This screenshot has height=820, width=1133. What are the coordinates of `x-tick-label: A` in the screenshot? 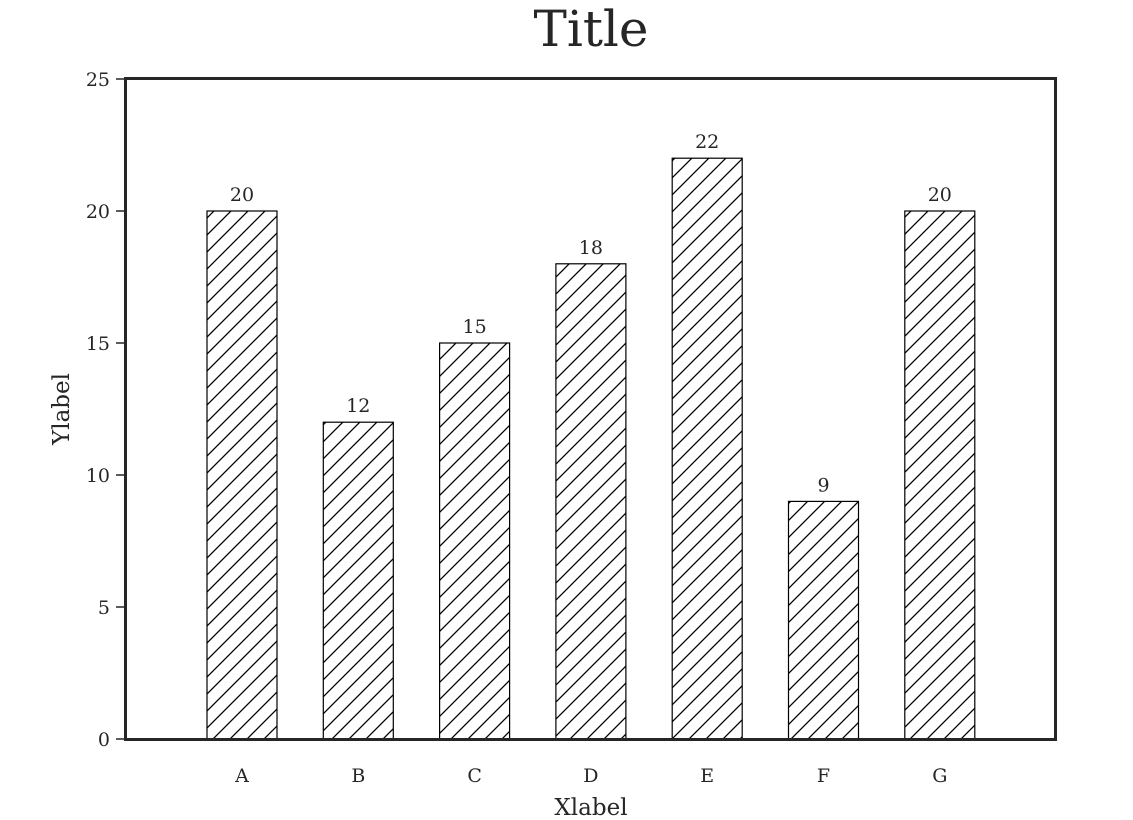 It's located at (241, 776).